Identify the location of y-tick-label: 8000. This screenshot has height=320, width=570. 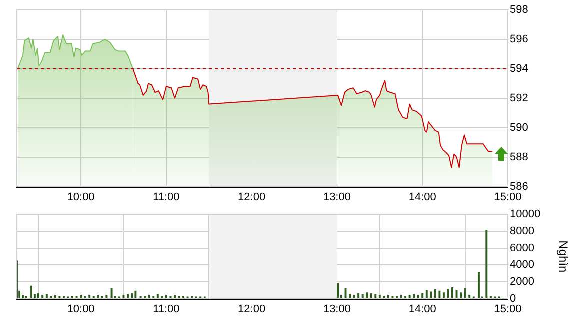
(522, 231).